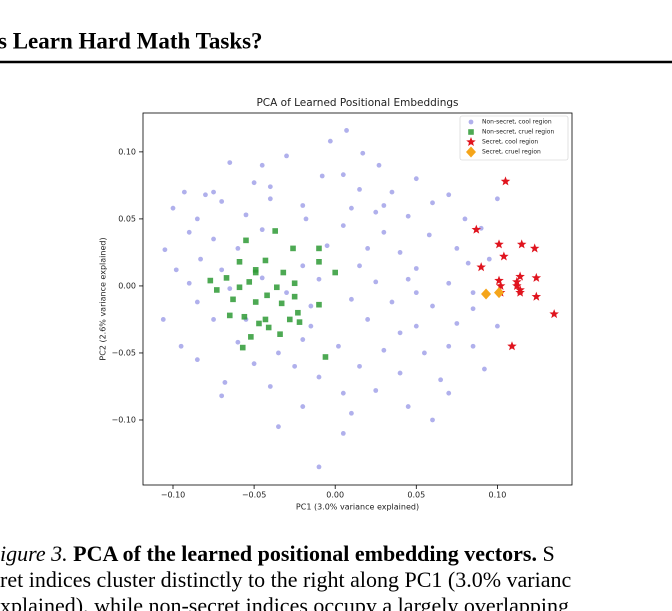 The image size is (672, 611). Describe the element at coordinates (123, 352) in the screenshot. I see `y-tick-label: −0.05` at that location.